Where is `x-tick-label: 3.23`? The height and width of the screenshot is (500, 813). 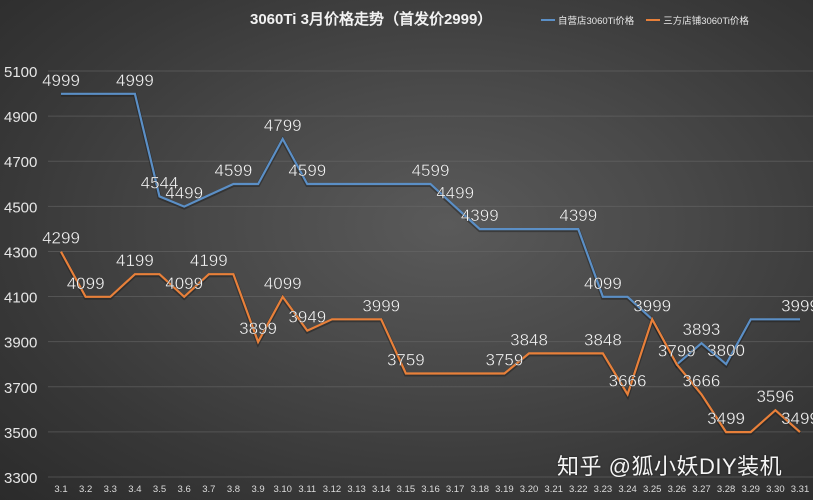 x-tick-label: 3.23 is located at coordinates (603, 489).